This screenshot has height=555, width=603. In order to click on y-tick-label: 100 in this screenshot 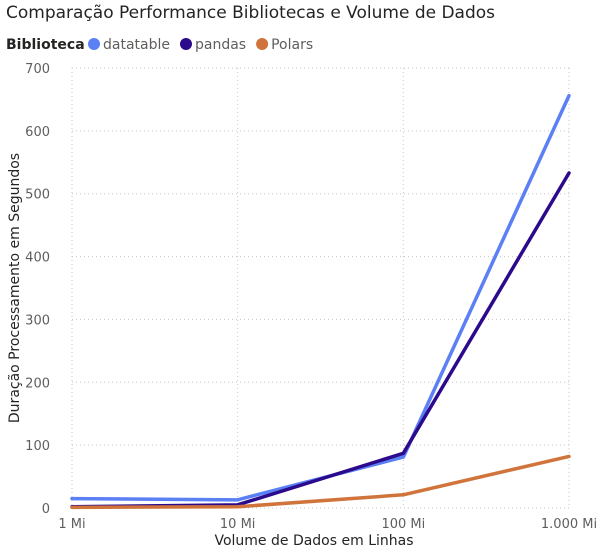, I will do `click(37, 446)`.